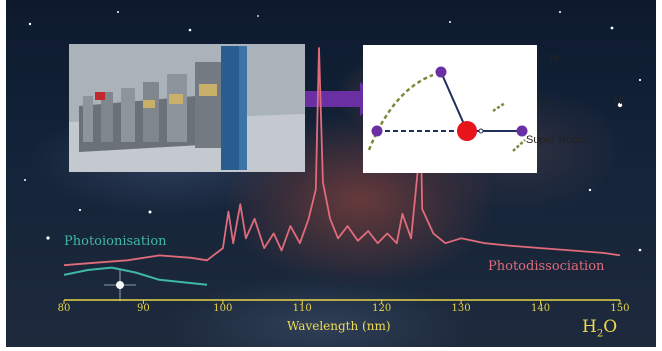  Describe the element at coordinates (467, 131) in the screenshot. I see `oxygen-atom` at that location.